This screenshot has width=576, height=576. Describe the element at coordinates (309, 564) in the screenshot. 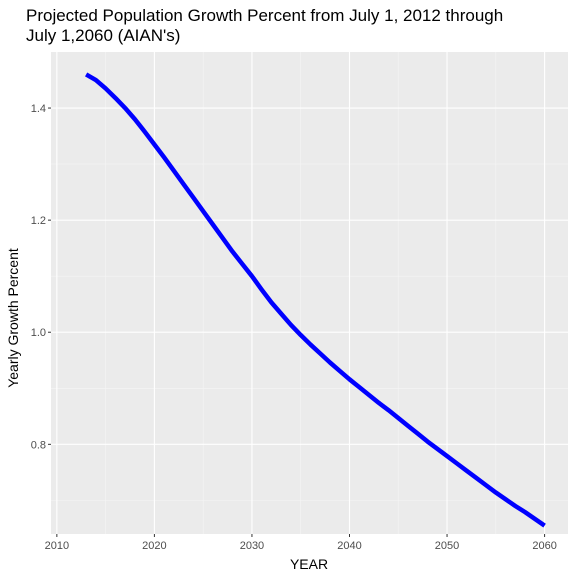

I see `x-axis-title: YEAR` at that location.